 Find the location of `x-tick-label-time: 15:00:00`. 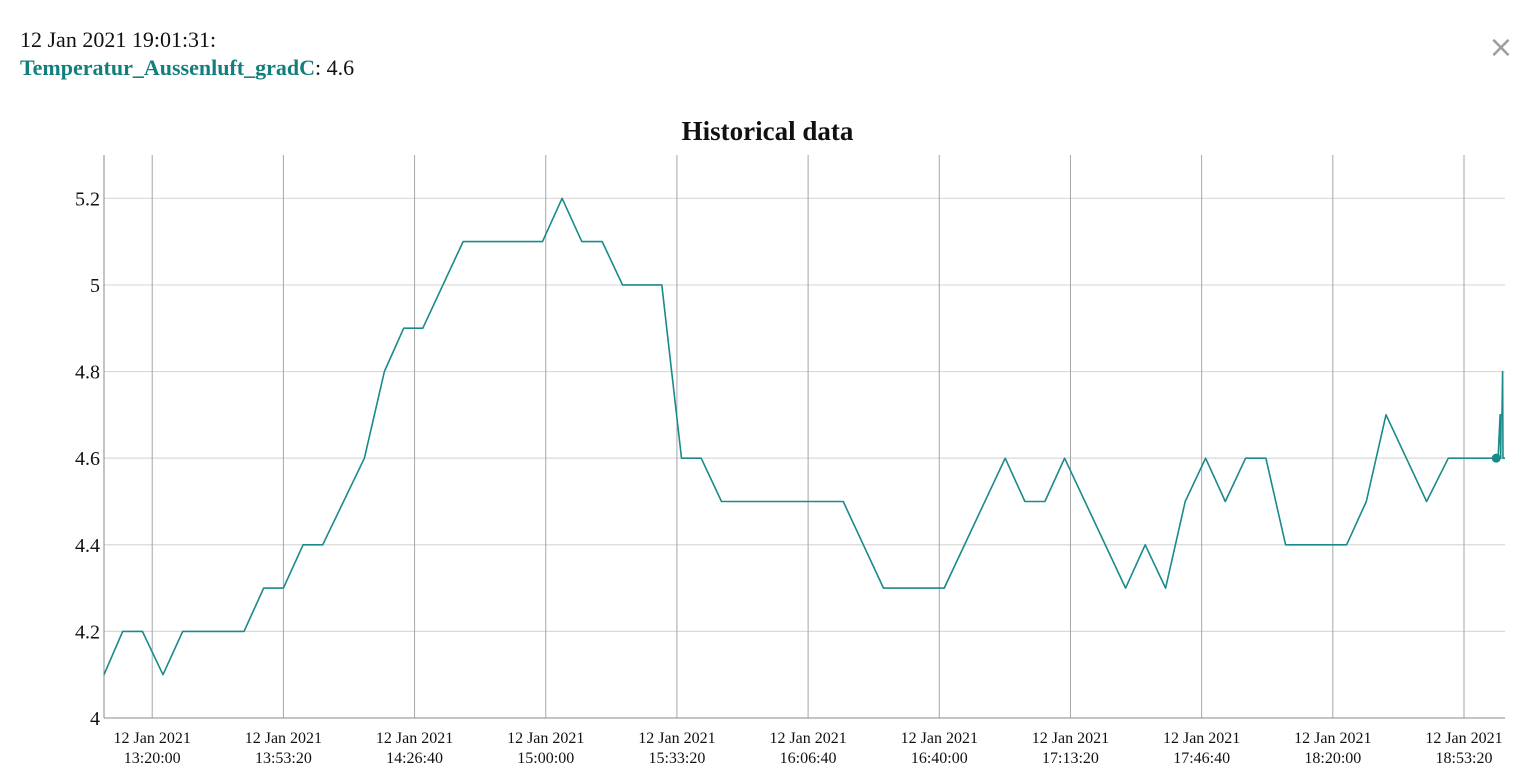

x-tick-label-time: 15:00:00 is located at coordinates (545, 758).